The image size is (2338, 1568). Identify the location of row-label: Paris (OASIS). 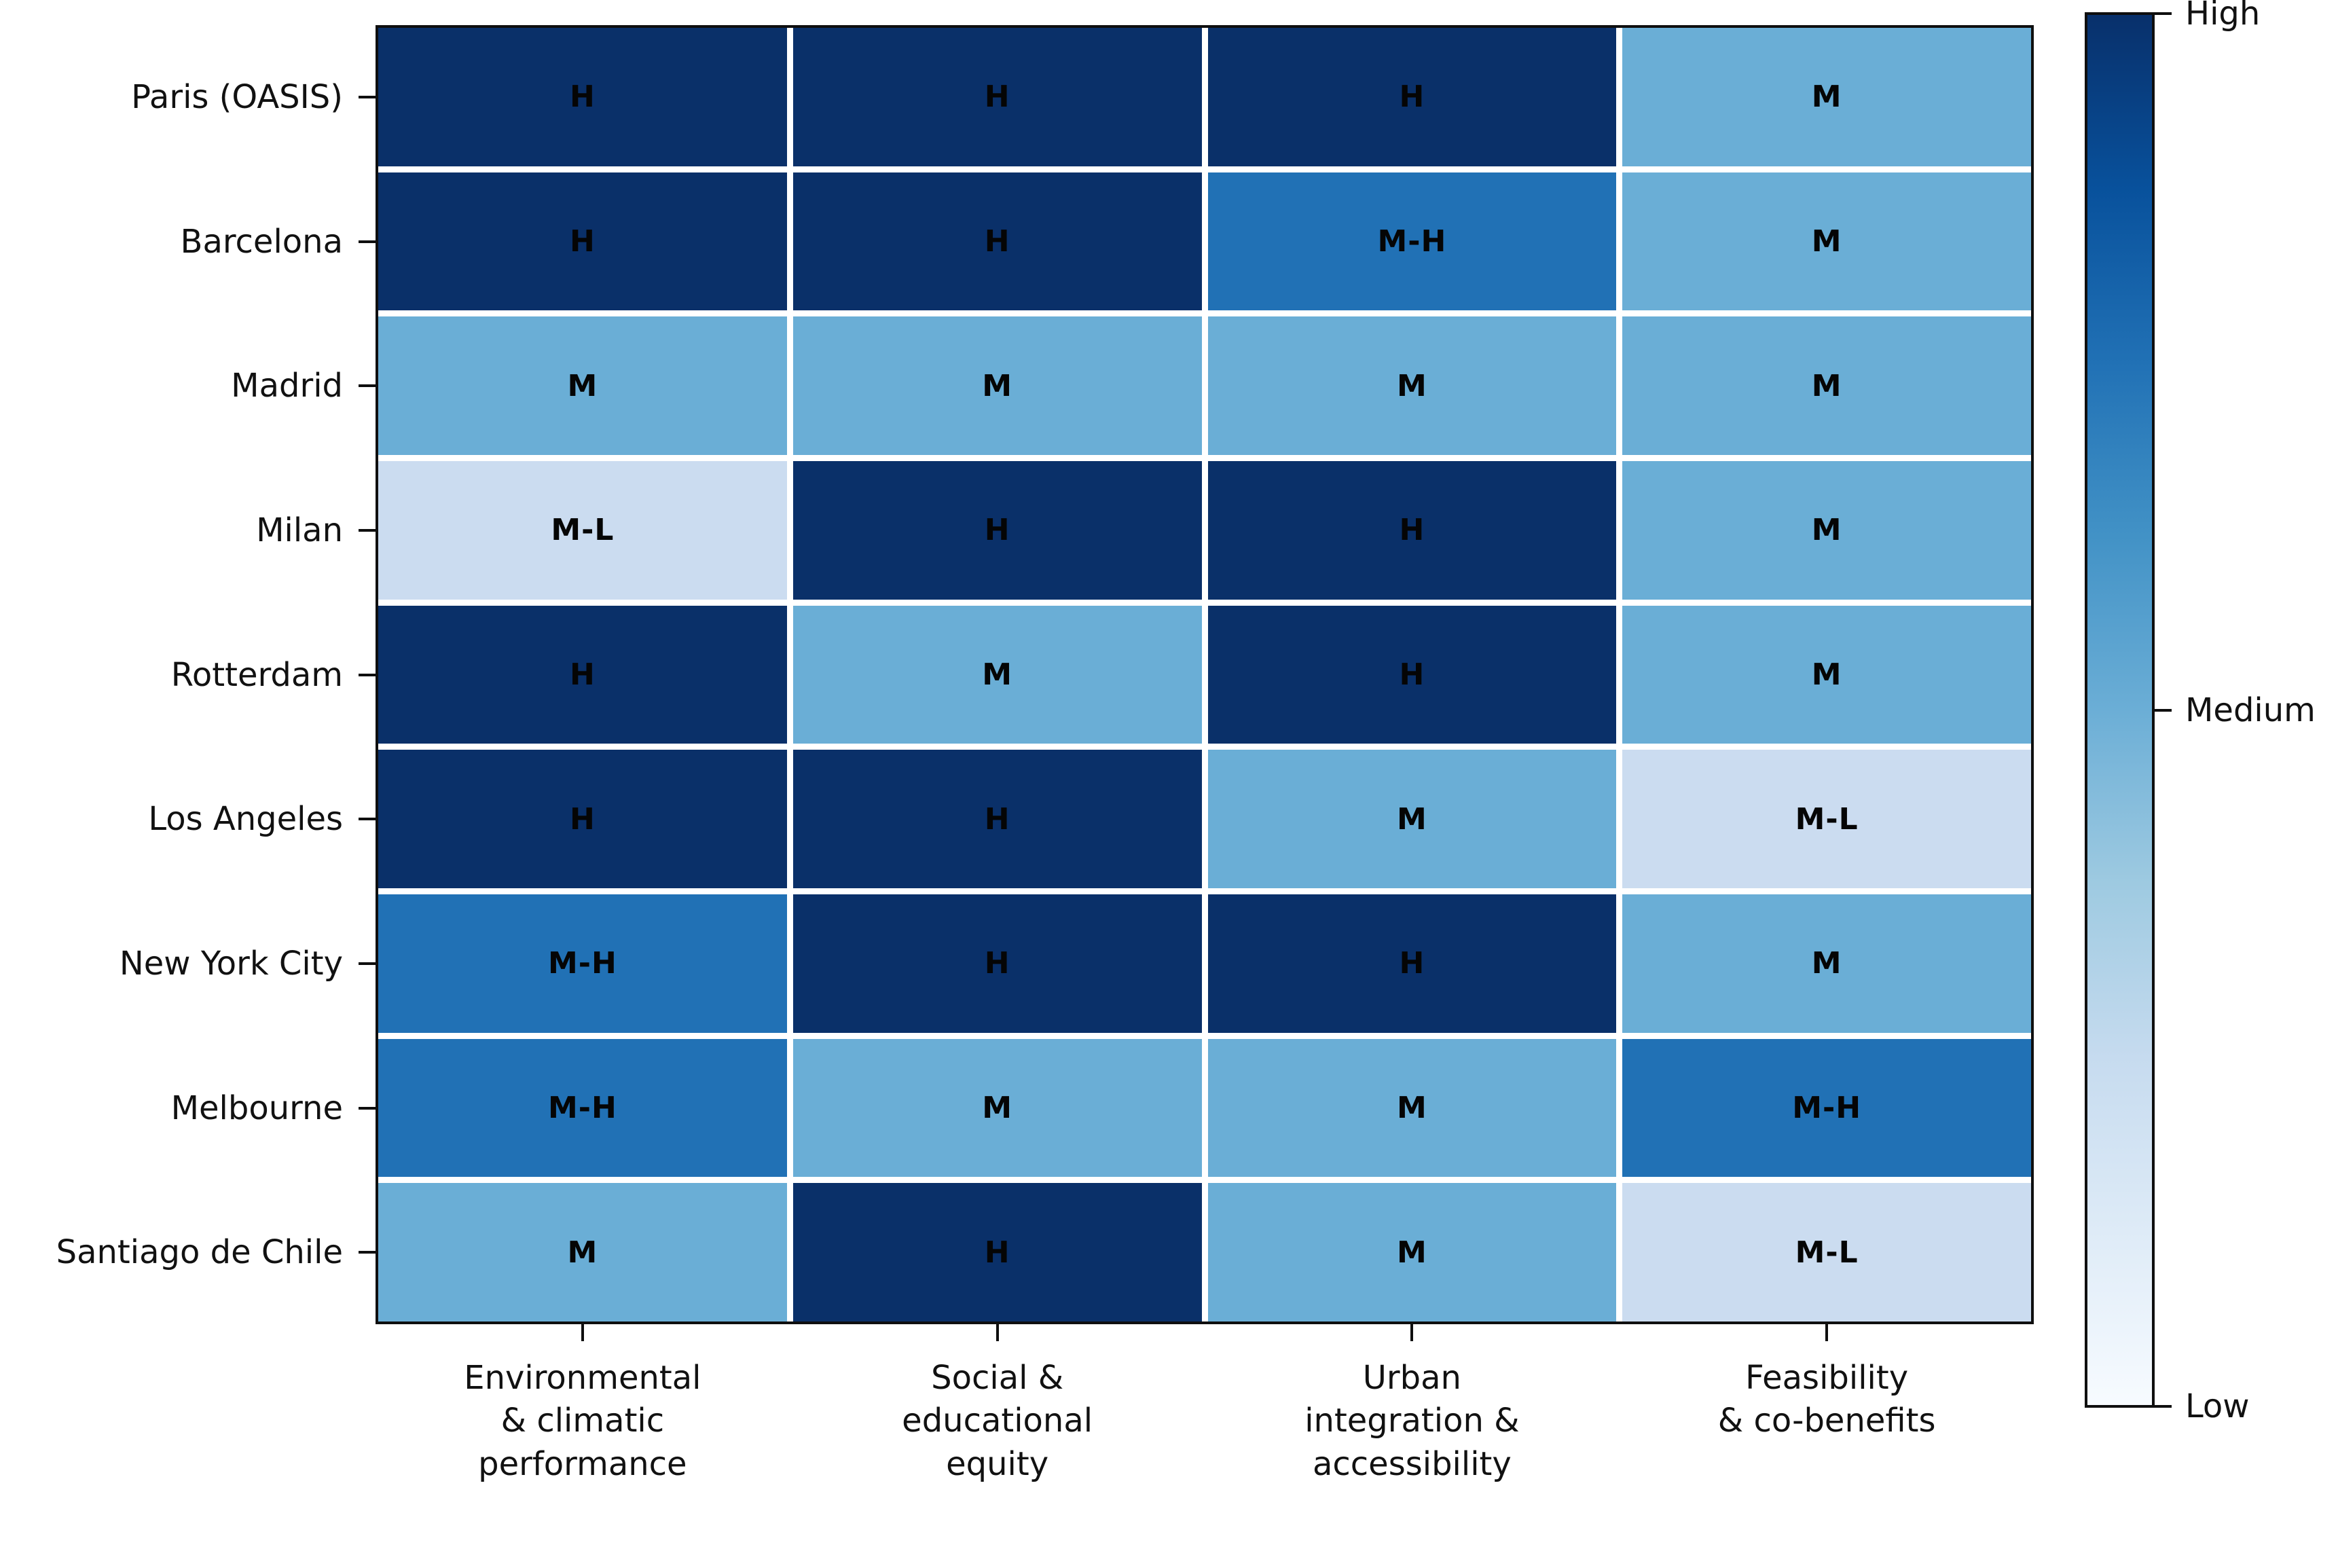
(237, 96).